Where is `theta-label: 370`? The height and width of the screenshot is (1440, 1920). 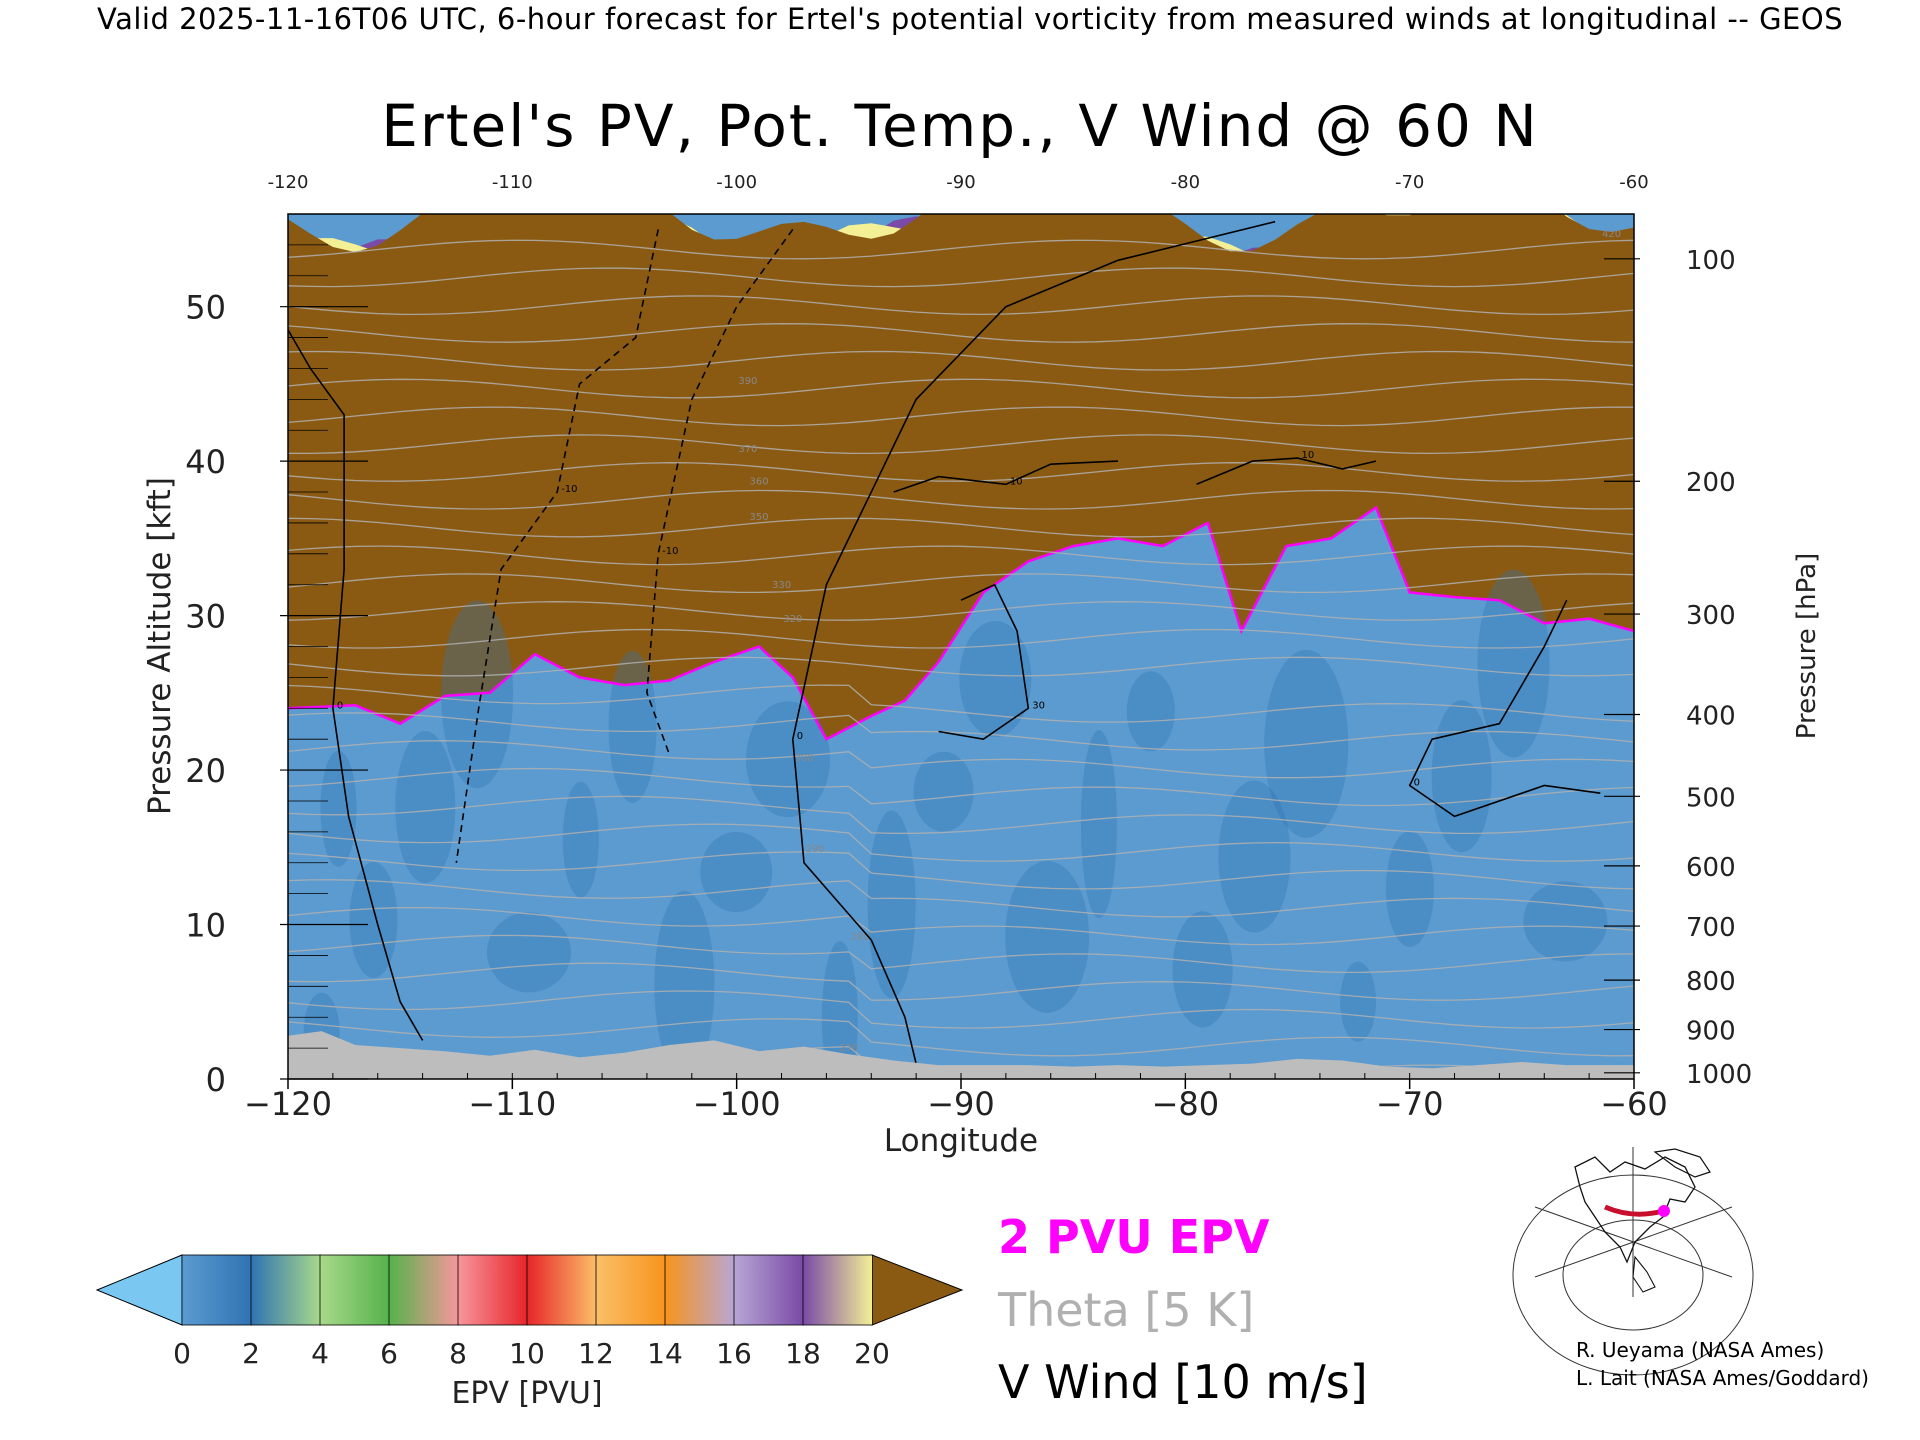
theta-label: 370 is located at coordinates (747, 449).